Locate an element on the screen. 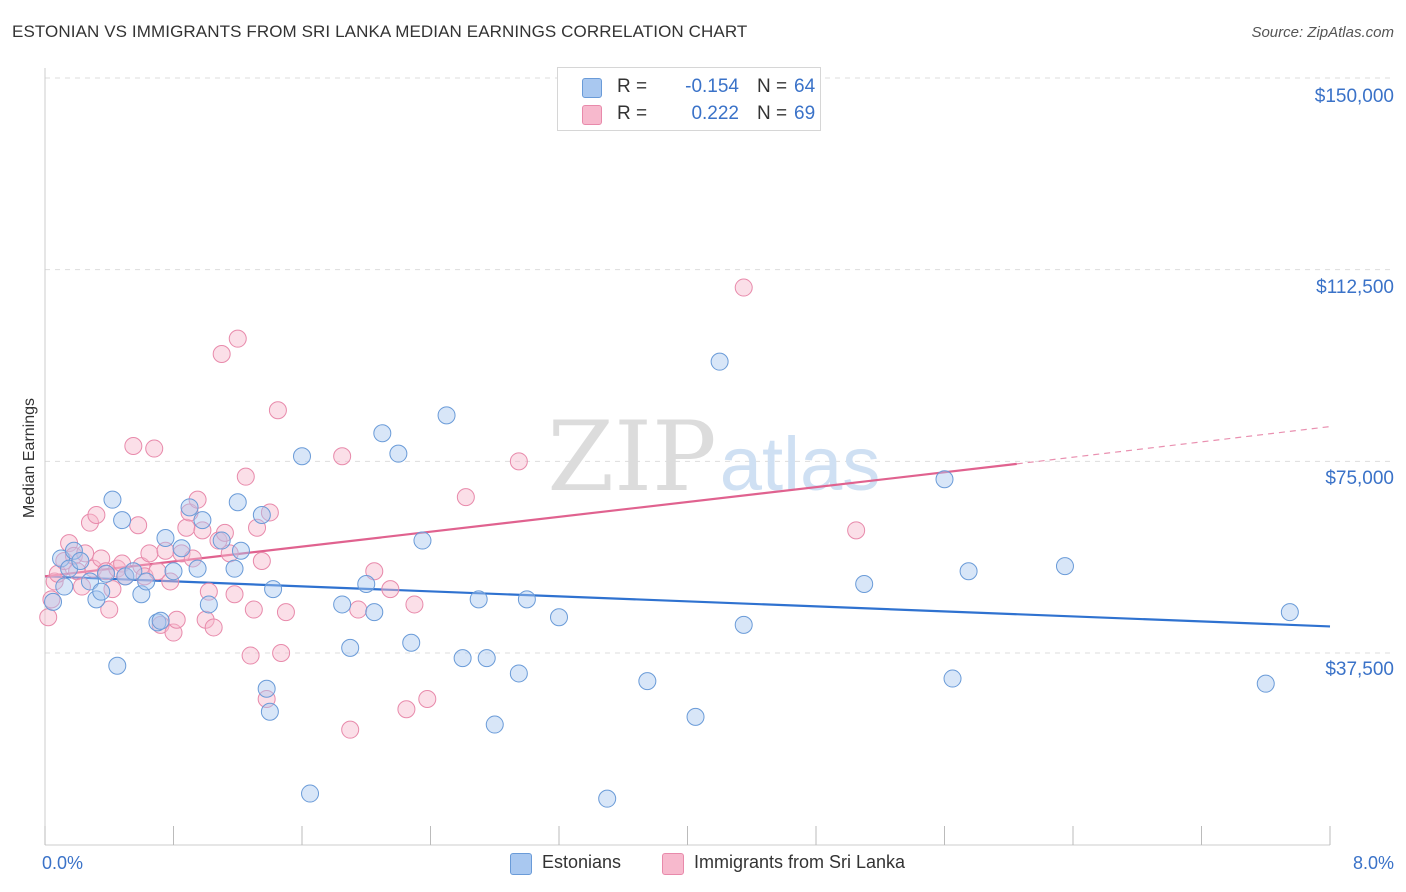  watermark: ZIP atlas is located at coordinates (713, 457).